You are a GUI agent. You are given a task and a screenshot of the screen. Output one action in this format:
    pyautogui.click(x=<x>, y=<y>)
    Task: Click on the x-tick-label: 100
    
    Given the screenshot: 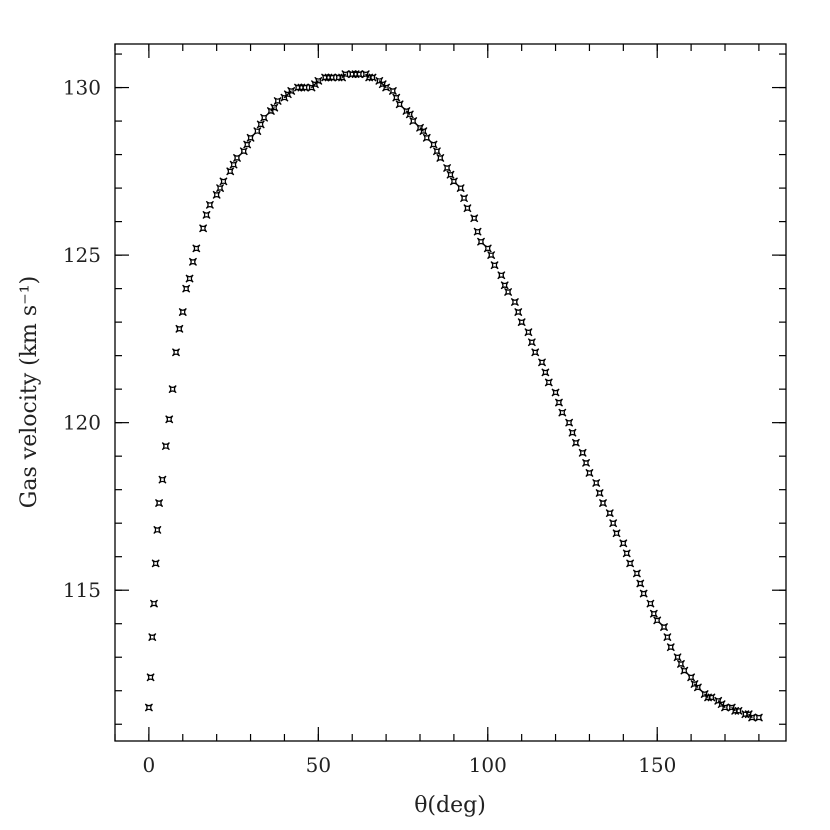 What is the action you would take?
    pyautogui.click(x=488, y=765)
    